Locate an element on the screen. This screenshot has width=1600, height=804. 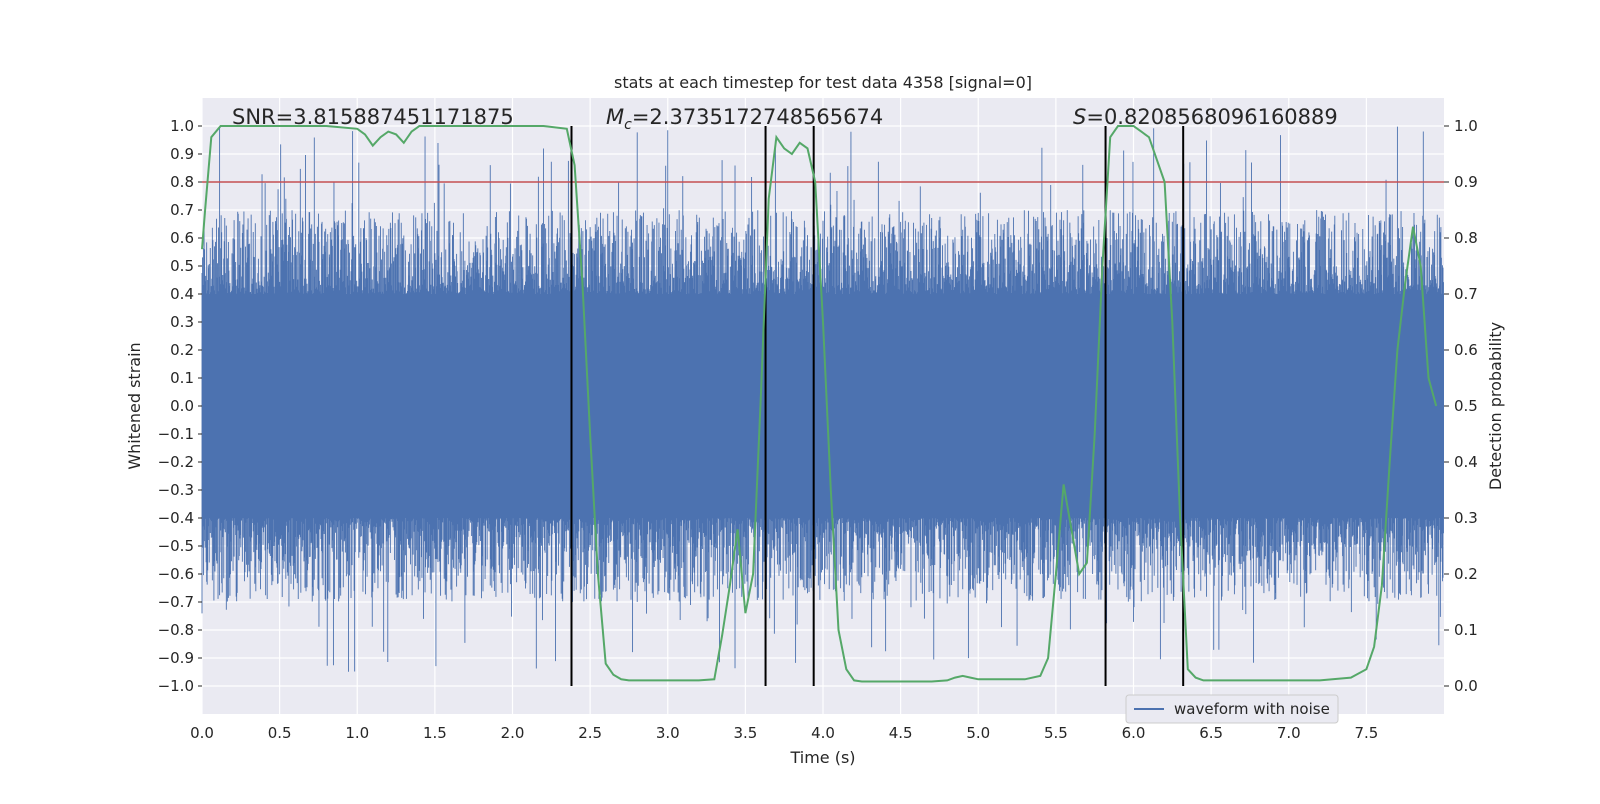
legend-label: waveform with noise is located at coordinates (1252, 709).